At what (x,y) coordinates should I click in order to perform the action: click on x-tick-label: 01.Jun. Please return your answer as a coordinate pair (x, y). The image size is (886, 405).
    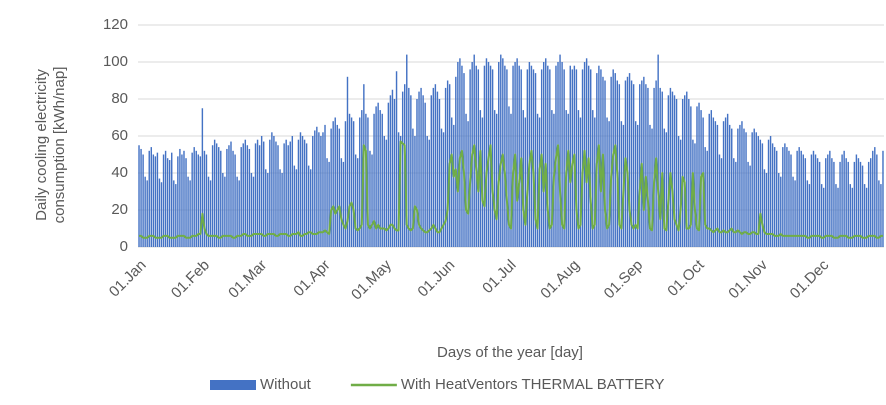
    Looking at the image, I should click on (436, 279).